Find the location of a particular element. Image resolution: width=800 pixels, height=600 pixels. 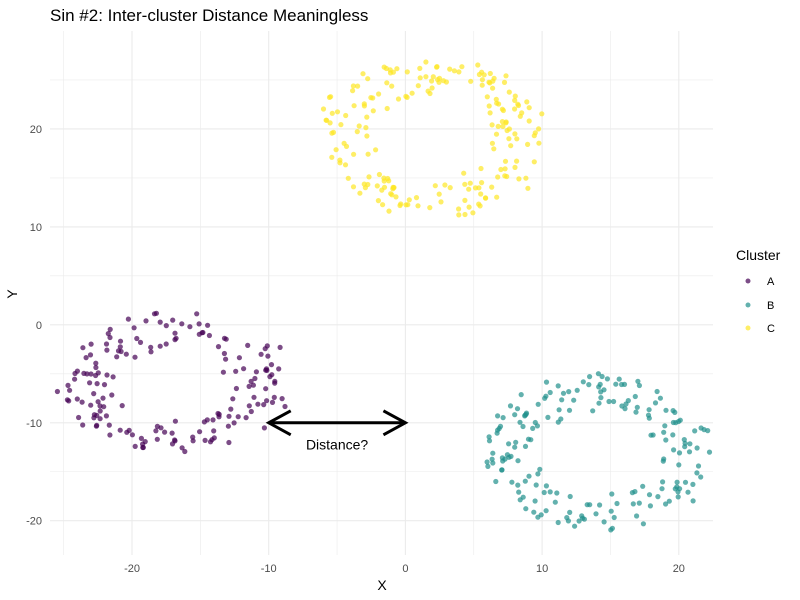

legend-key-a is located at coordinates (748, 281).